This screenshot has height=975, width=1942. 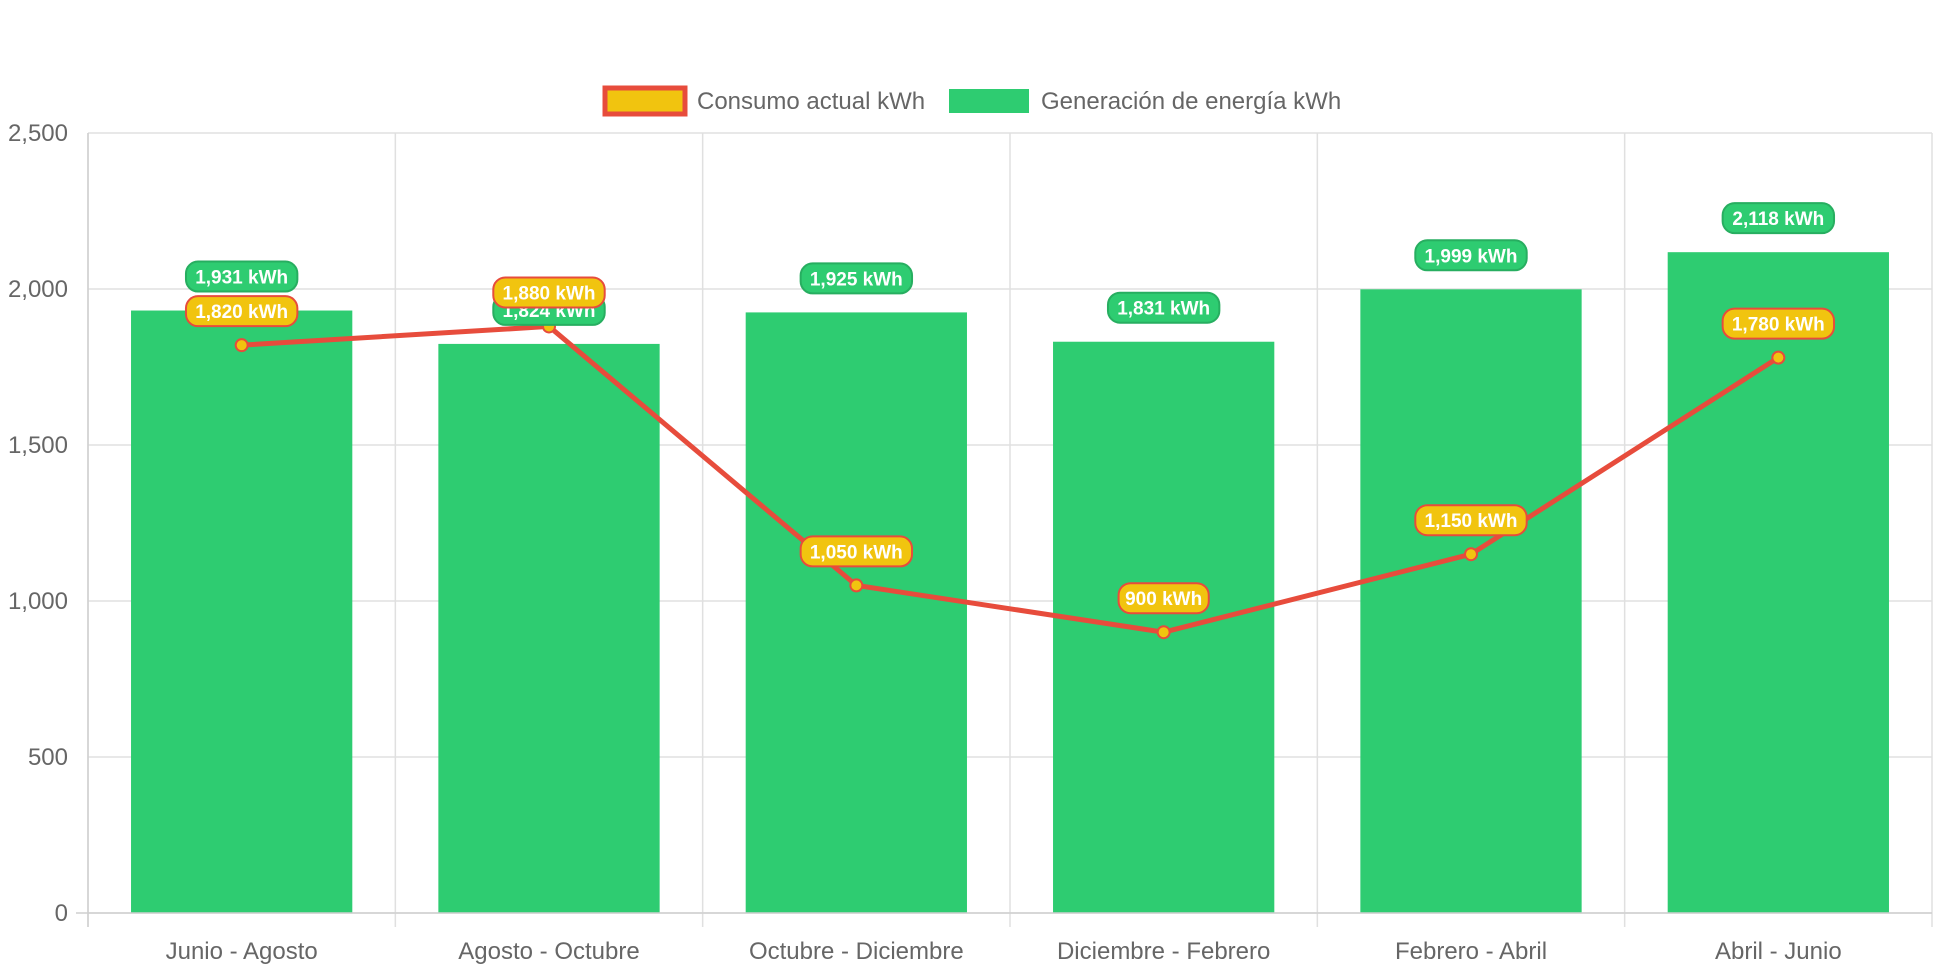 What do you see at coordinates (1163, 951) in the screenshot?
I see `x-tick-label: Diciembre - Febrero` at bounding box center [1163, 951].